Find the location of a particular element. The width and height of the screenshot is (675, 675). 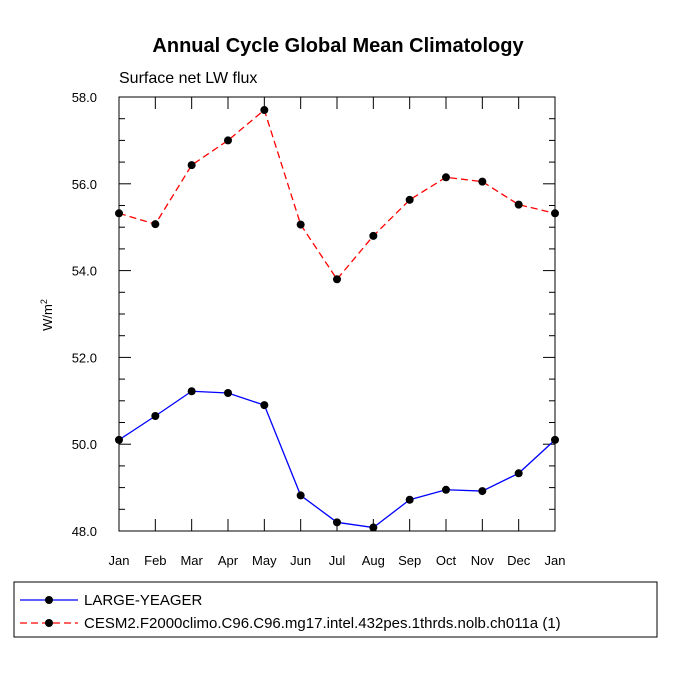

legend-box is located at coordinates (335, 609).